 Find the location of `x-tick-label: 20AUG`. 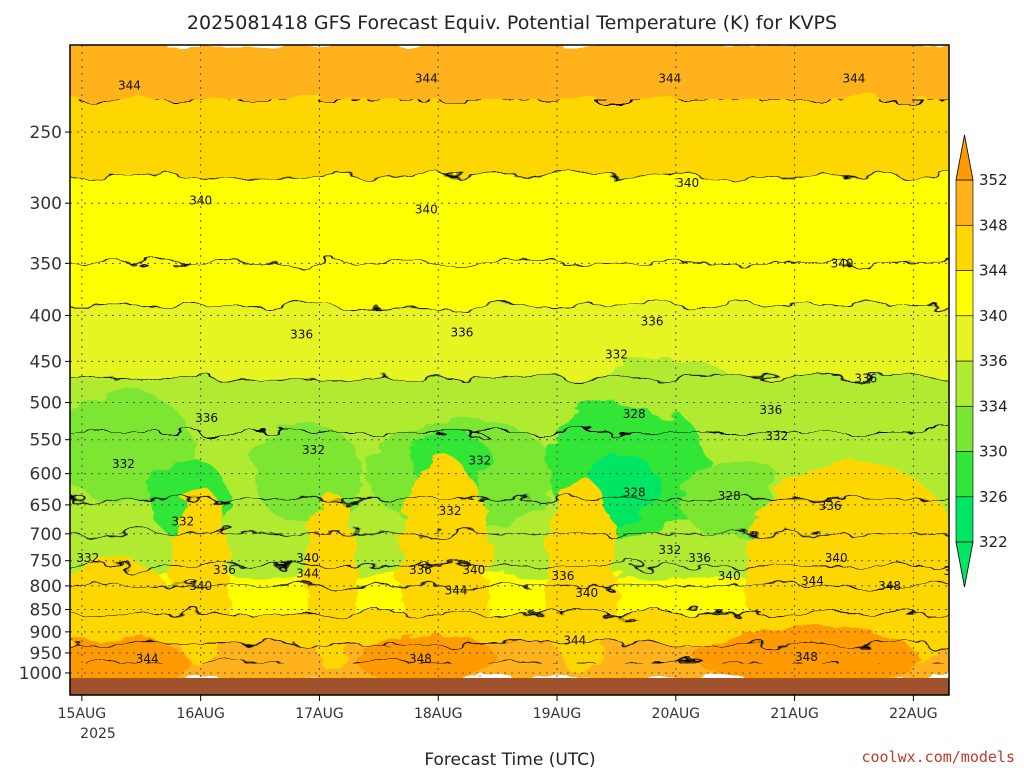

x-tick-label: 20AUG is located at coordinates (676, 714).